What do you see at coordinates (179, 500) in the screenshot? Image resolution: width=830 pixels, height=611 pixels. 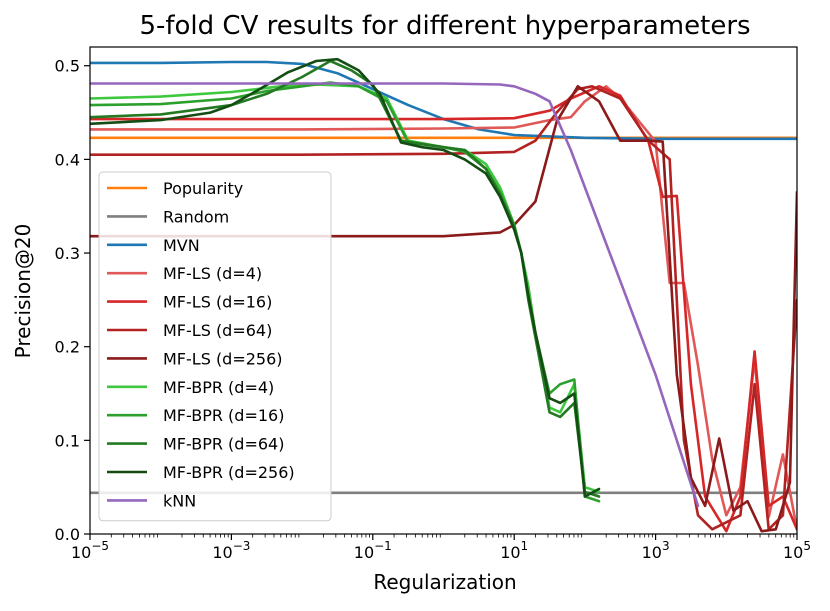 I see `legend-label-knn: kNN` at bounding box center [179, 500].